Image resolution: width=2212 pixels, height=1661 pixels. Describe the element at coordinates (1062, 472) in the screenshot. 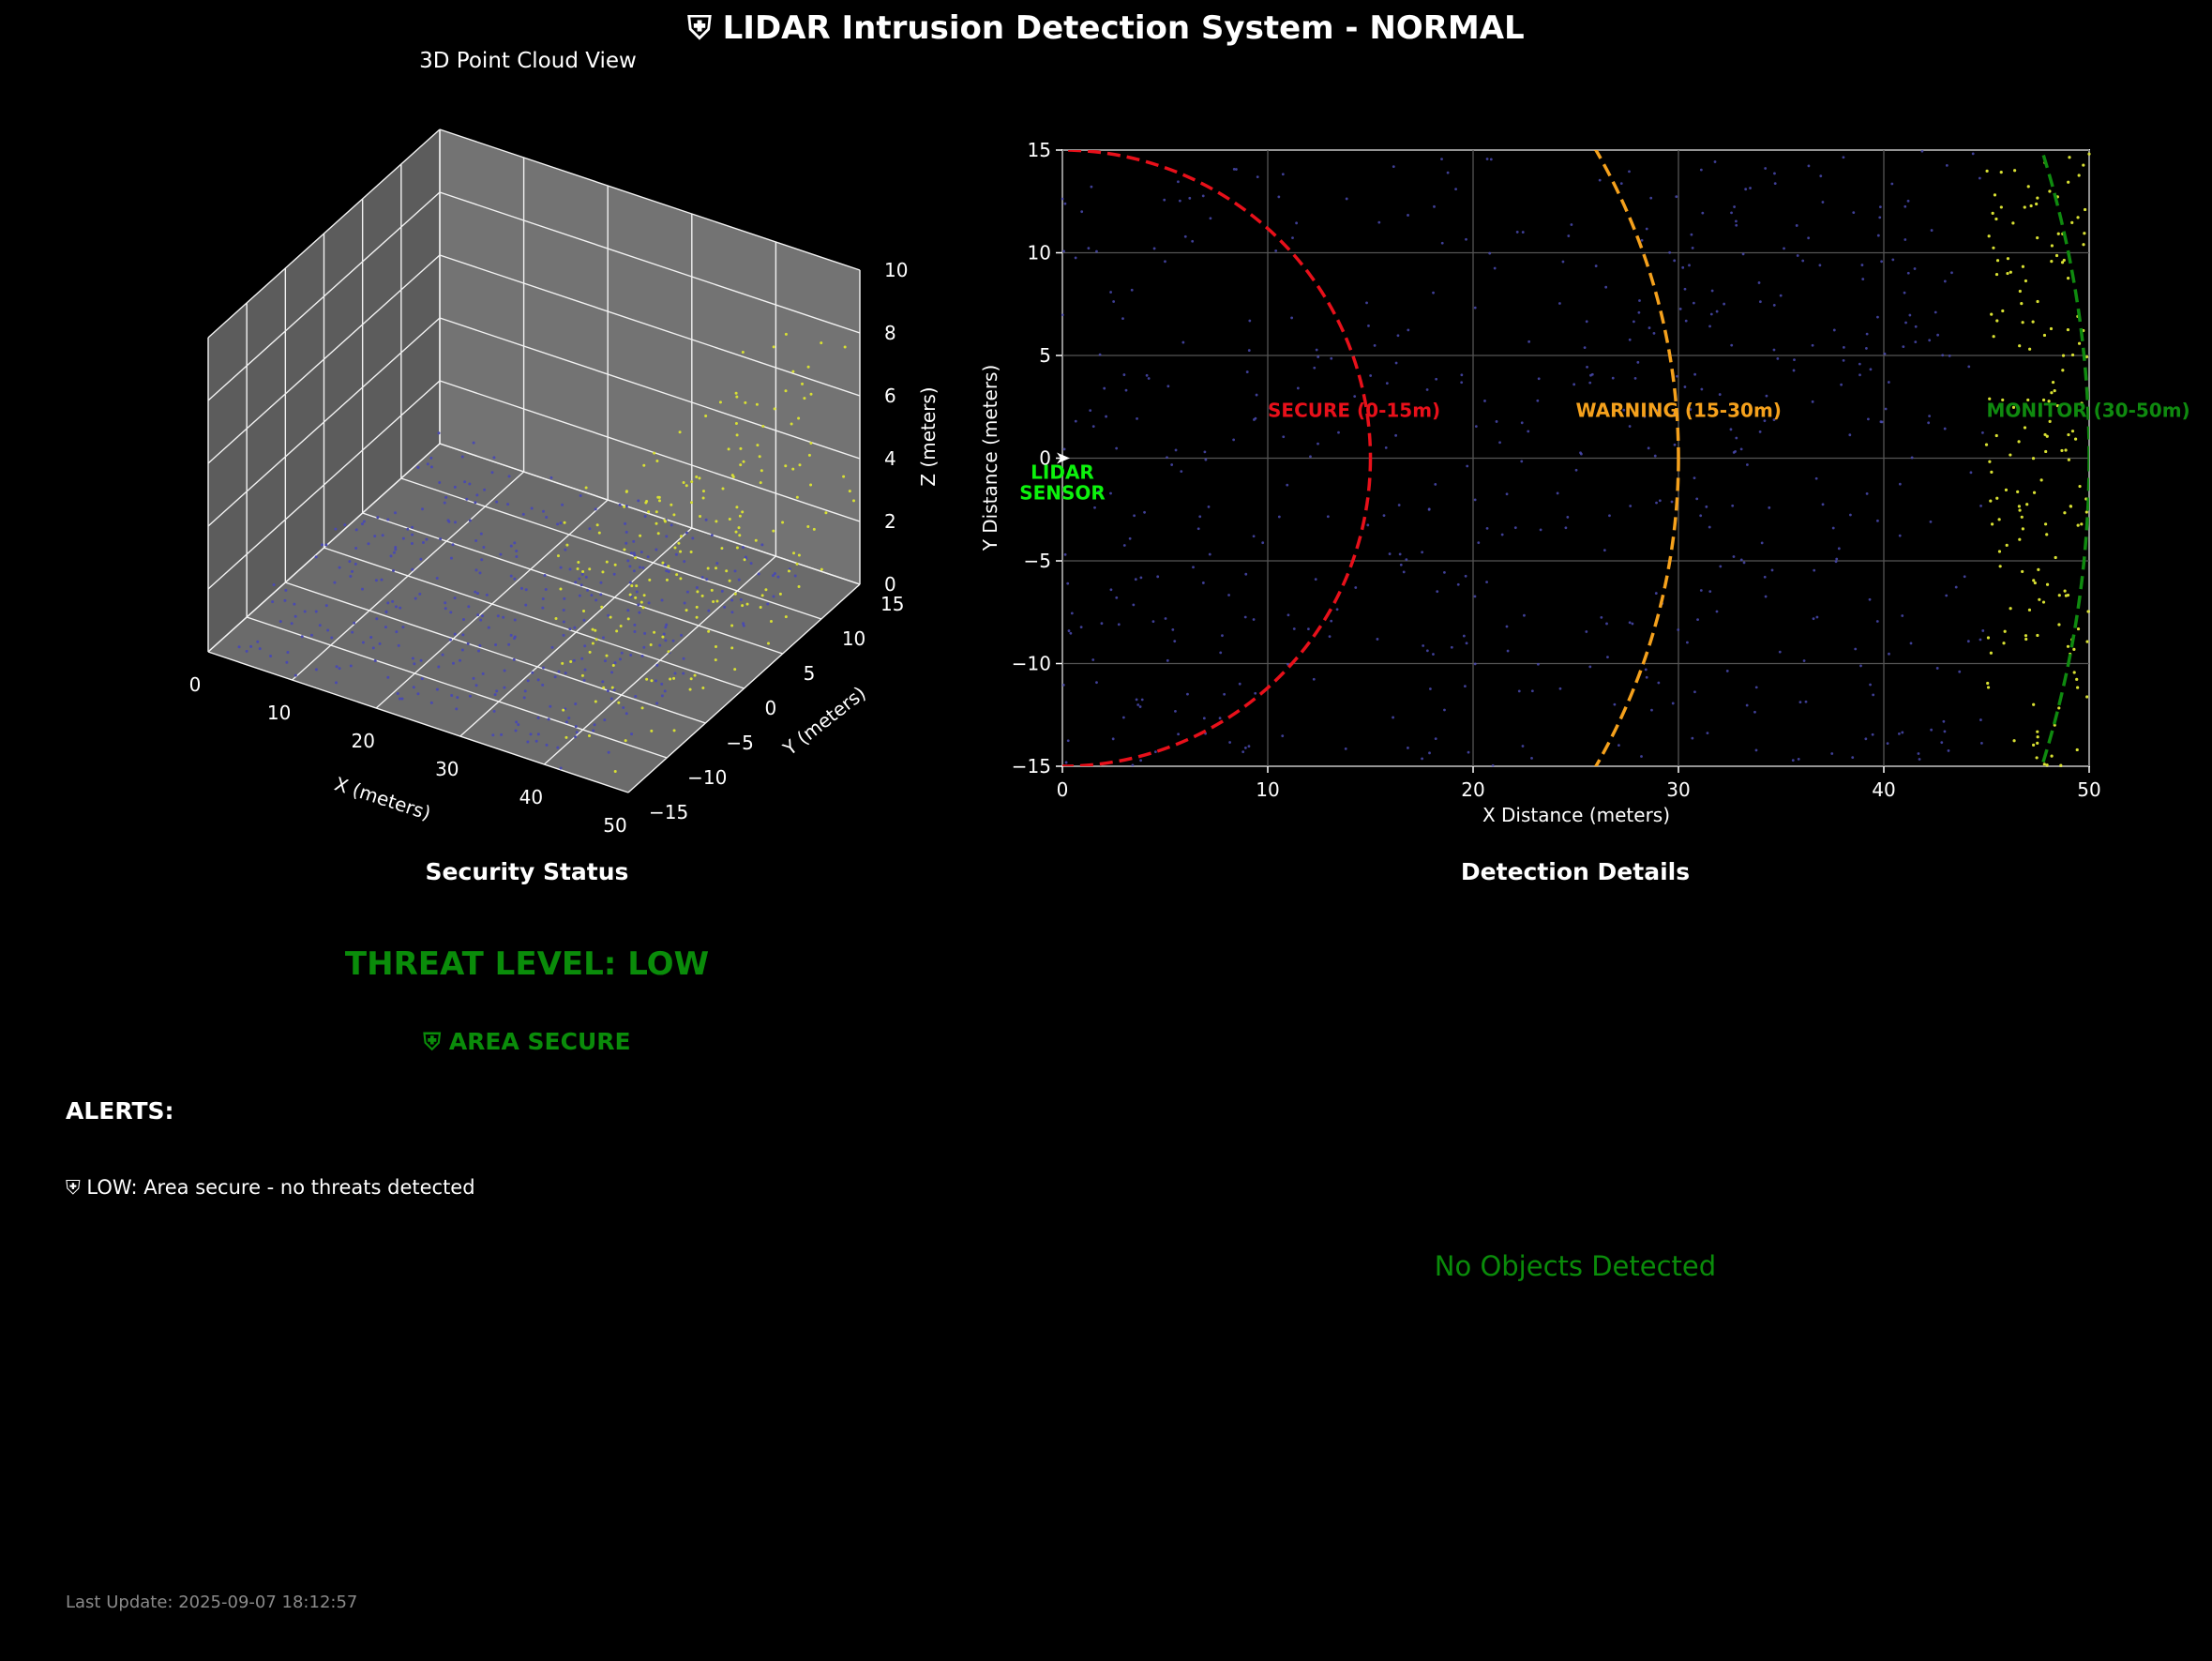

I see `sensor-label-line-1: LIDAR` at that location.